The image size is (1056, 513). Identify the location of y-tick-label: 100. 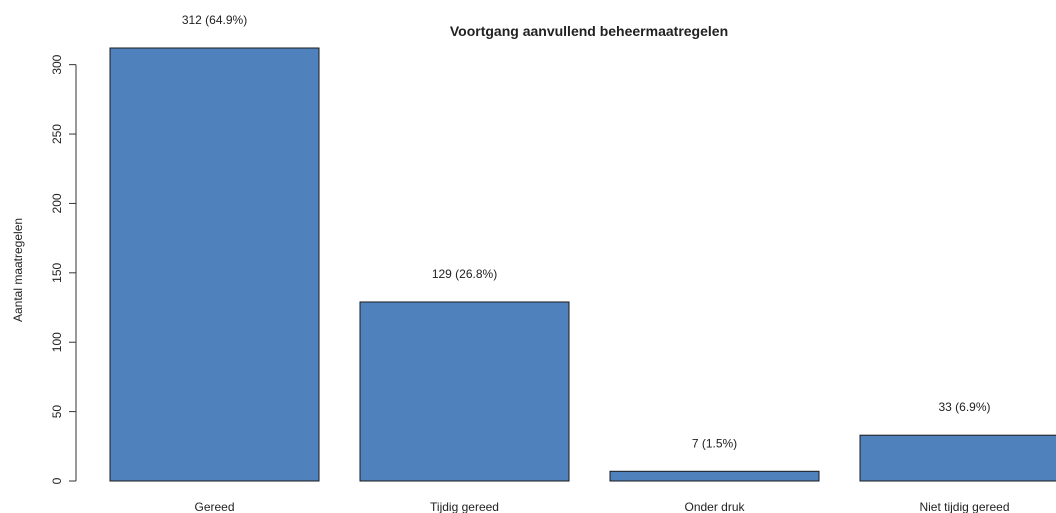
(57, 342).